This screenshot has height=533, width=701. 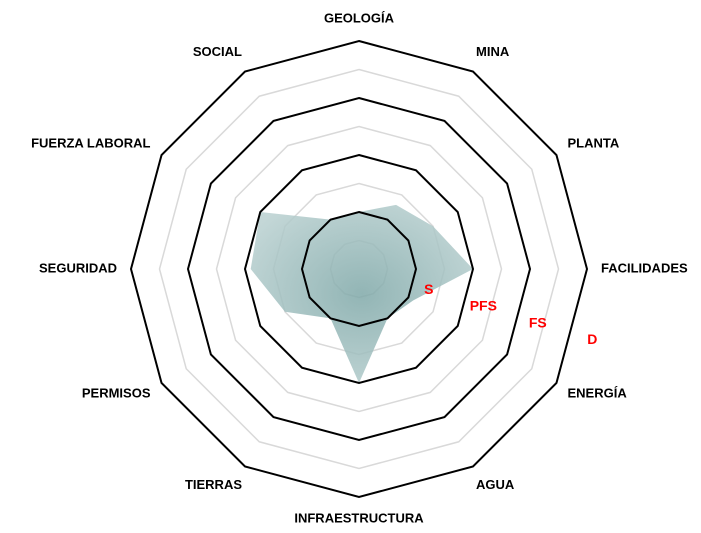 What do you see at coordinates (493, 51) in the screenshot?
I see `category-label: MINA` at bounding box center [493, 51].